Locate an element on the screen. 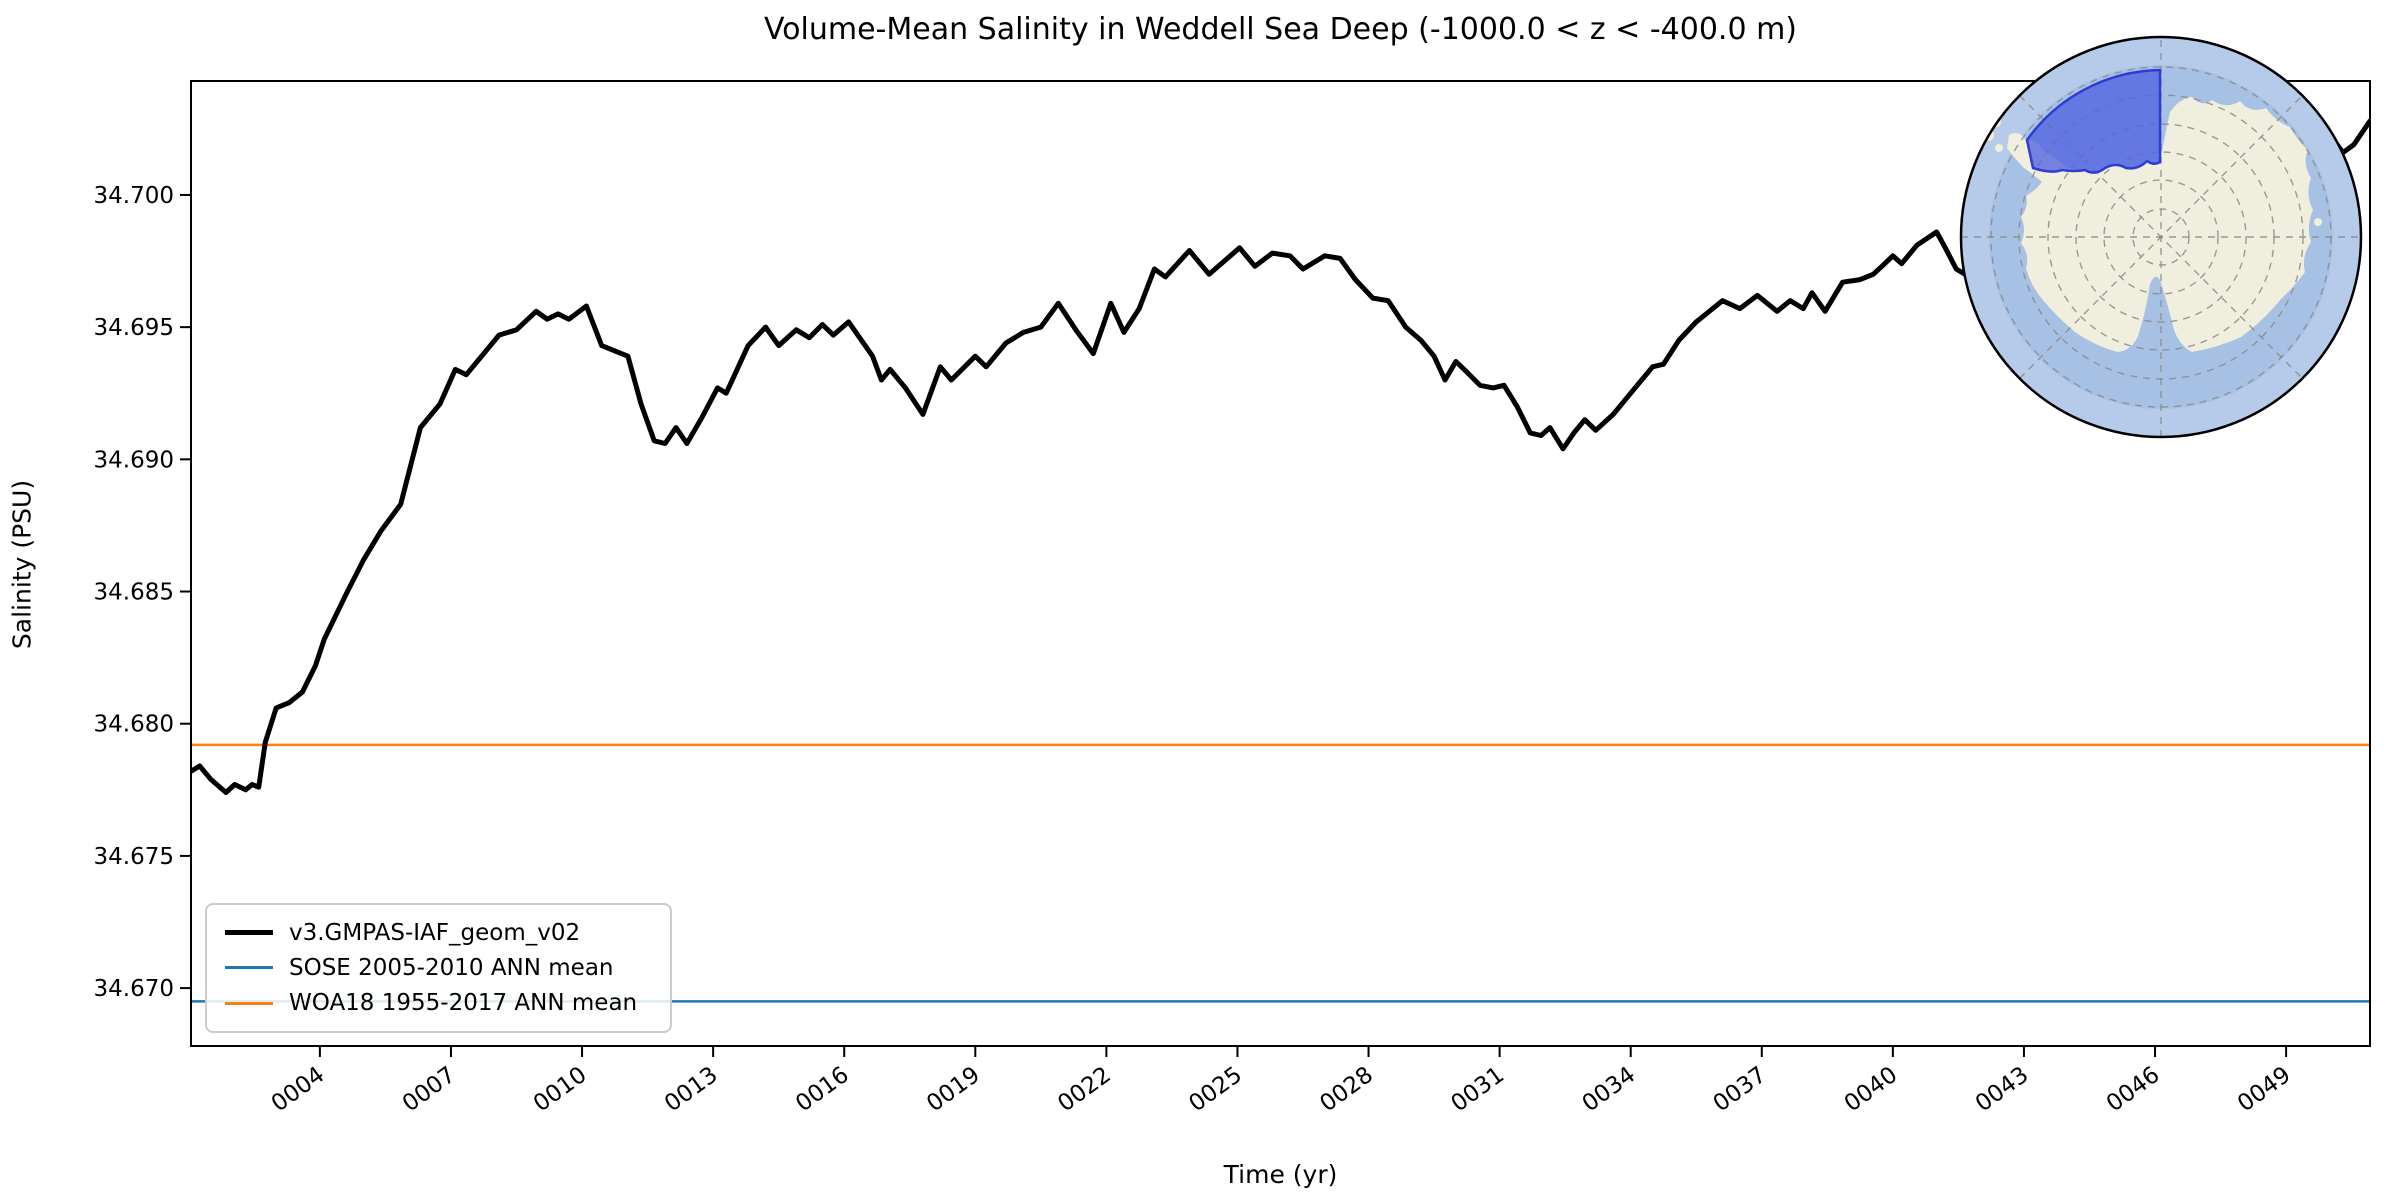 Image resolution: width=2400 pixels, height=1200 pixels. map-graticule is located at coordinates (2161, 237).